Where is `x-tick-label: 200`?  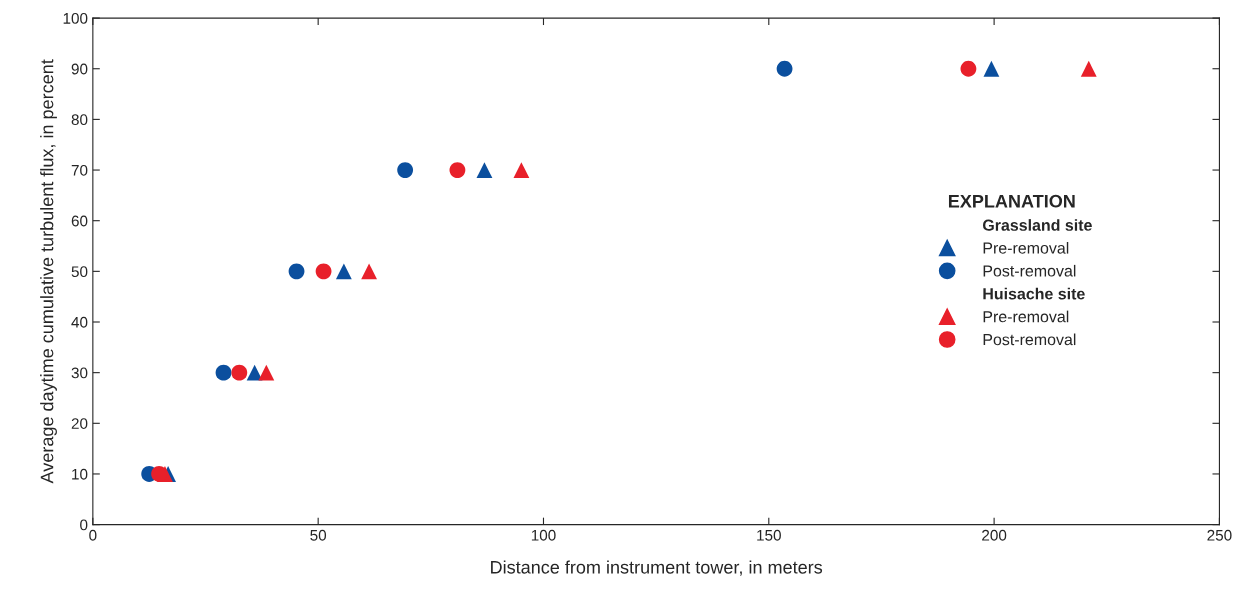
x-tick-label: 200 is located at coordinates (994, 535).